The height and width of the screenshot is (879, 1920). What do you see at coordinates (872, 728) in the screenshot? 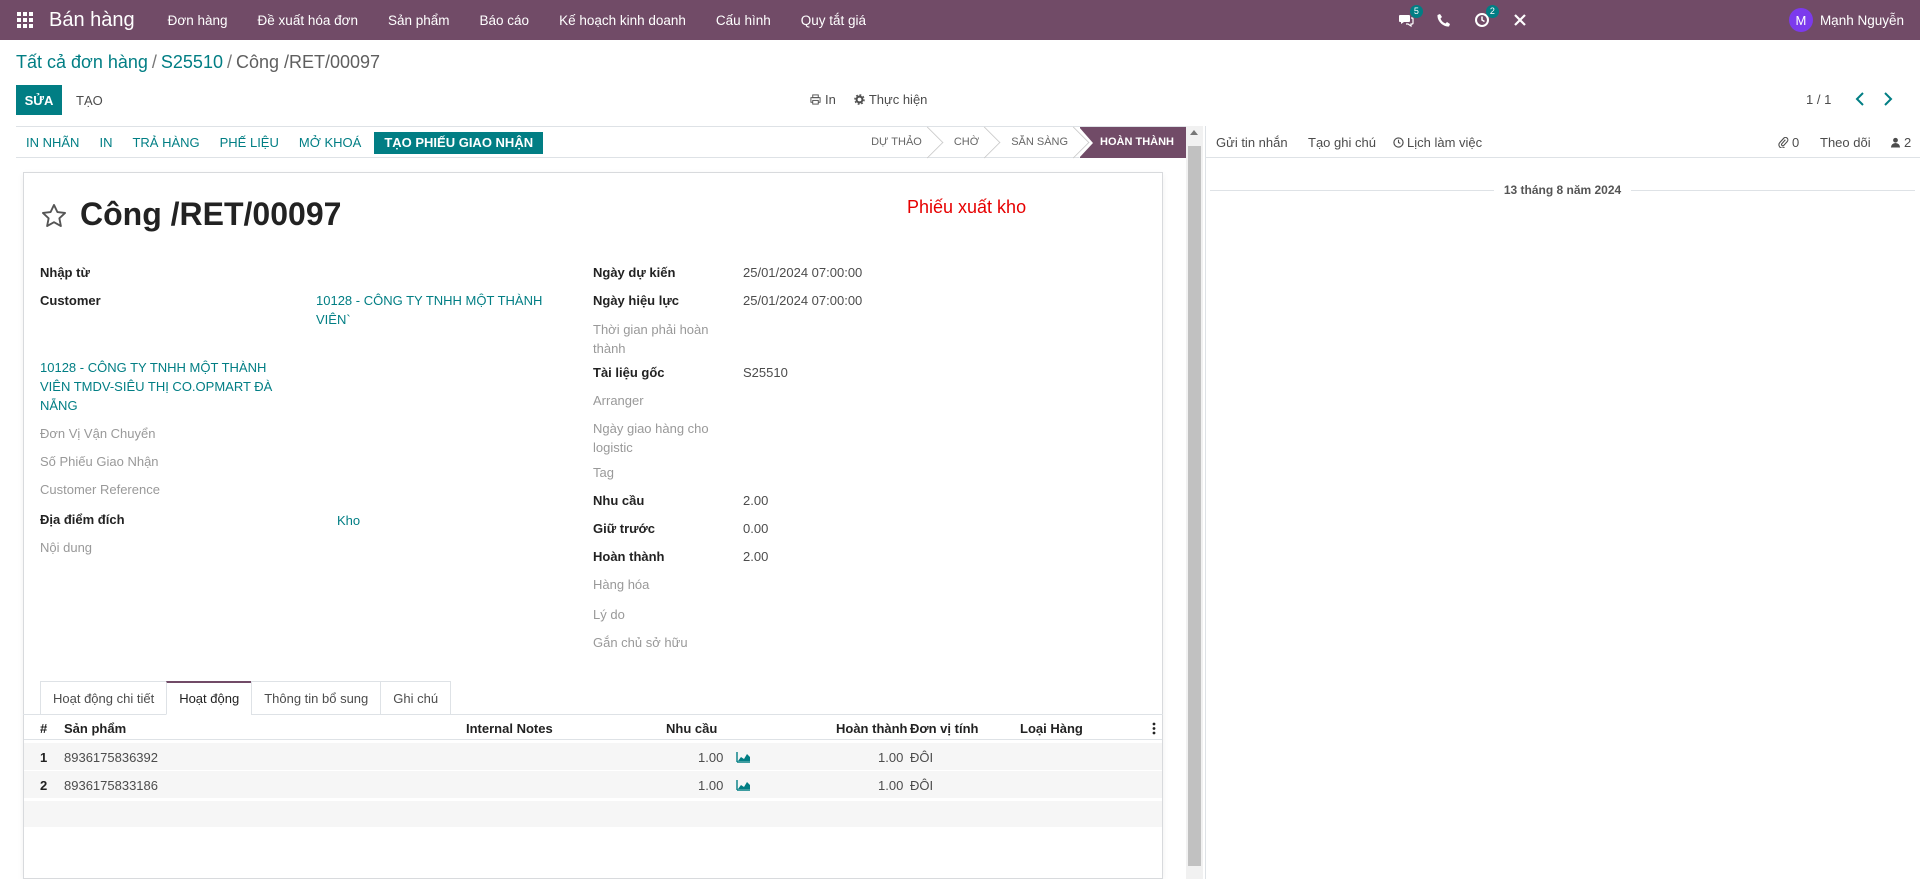
I see `col-done: Hoàn thành` at bounding box center [872, 728].